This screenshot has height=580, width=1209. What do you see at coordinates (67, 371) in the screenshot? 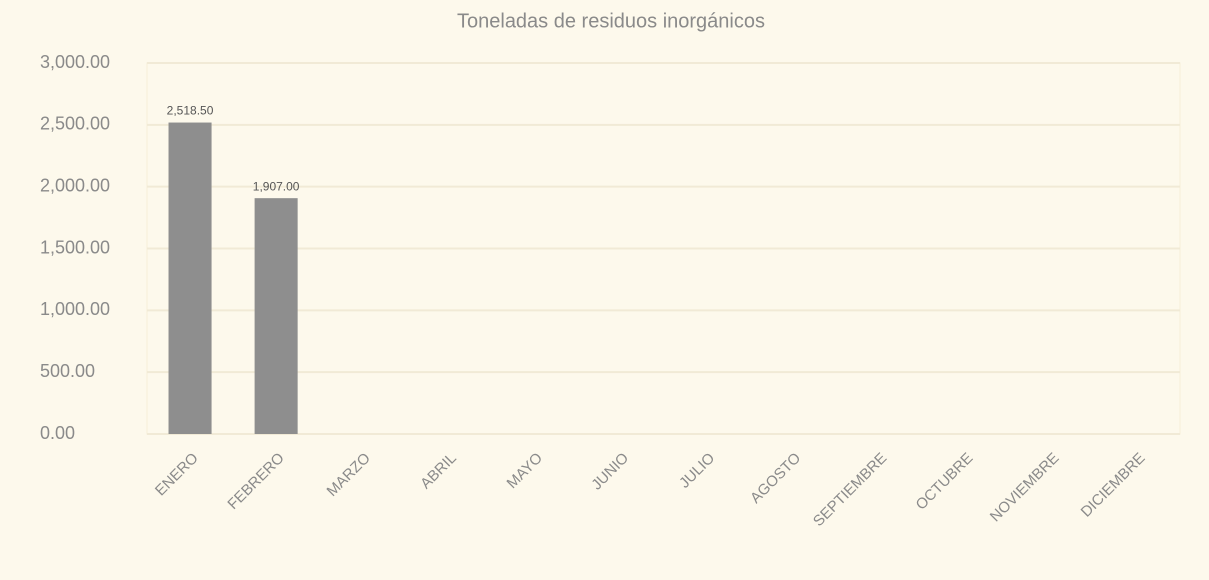
I see `y-tick-label: 500.00` at bounding box center [67, 371].